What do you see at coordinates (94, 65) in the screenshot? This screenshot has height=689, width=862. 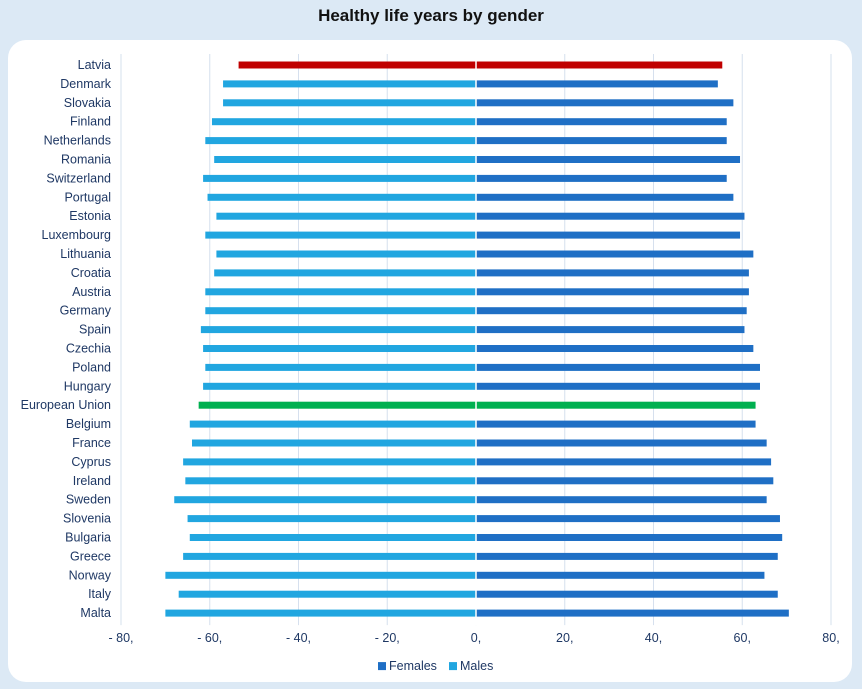 I see `category-label: Latvia` at bounding box center [94, 65].